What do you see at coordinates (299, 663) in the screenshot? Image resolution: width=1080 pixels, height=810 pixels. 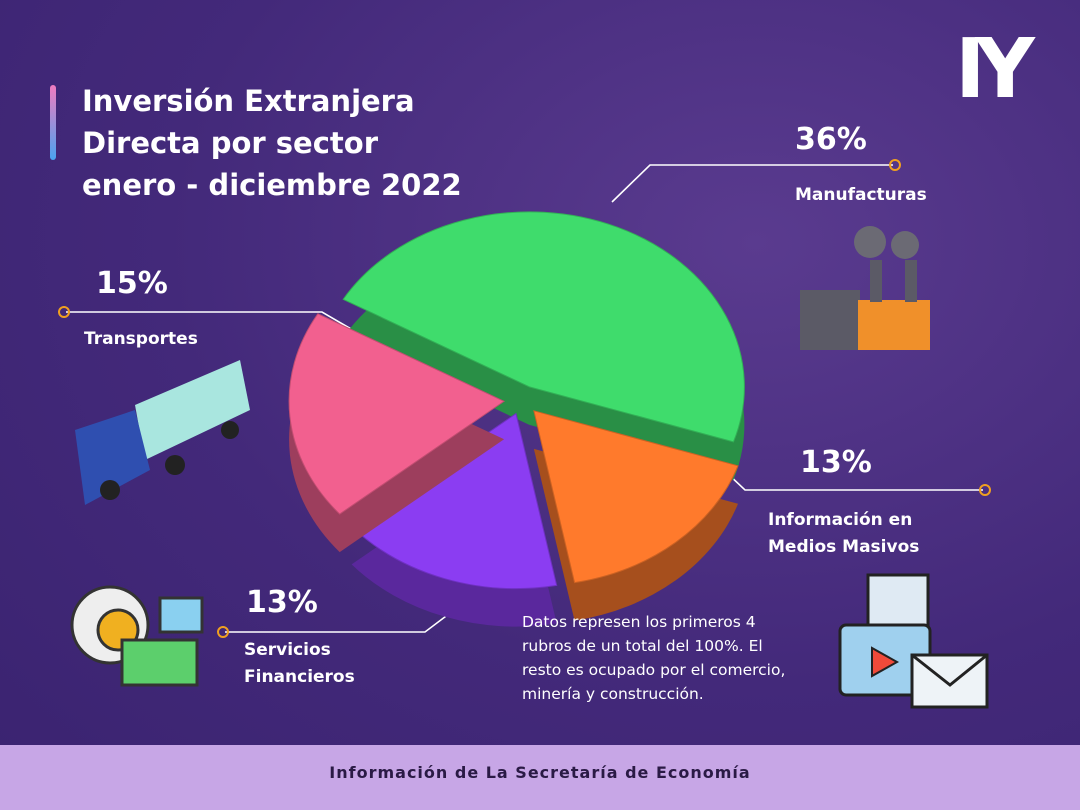 I see `category-label: Servicios Financieros` at bounding box center [299, 663].